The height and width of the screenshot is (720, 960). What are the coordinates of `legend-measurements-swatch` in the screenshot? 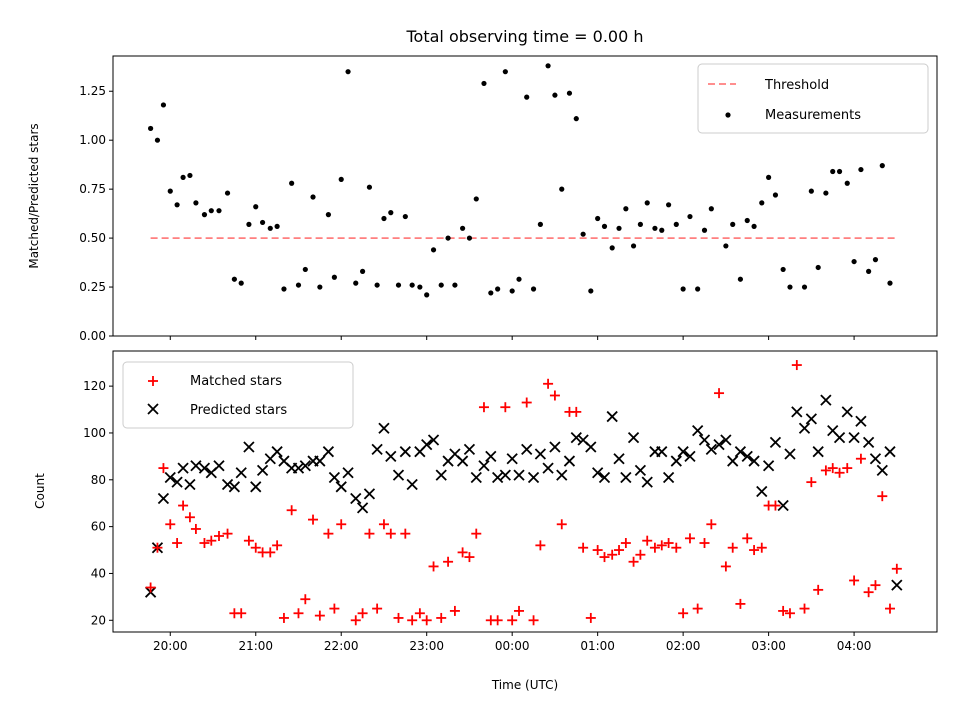 It's located at (728, 115).